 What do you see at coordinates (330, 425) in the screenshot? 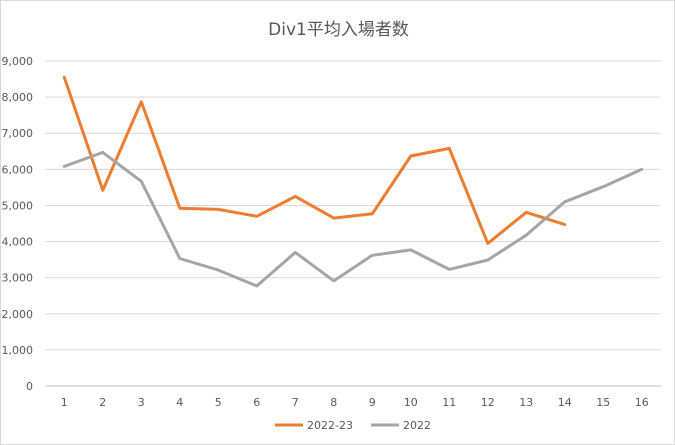
I see `legend-label: 2022-23` at bounding box center [330, 425].